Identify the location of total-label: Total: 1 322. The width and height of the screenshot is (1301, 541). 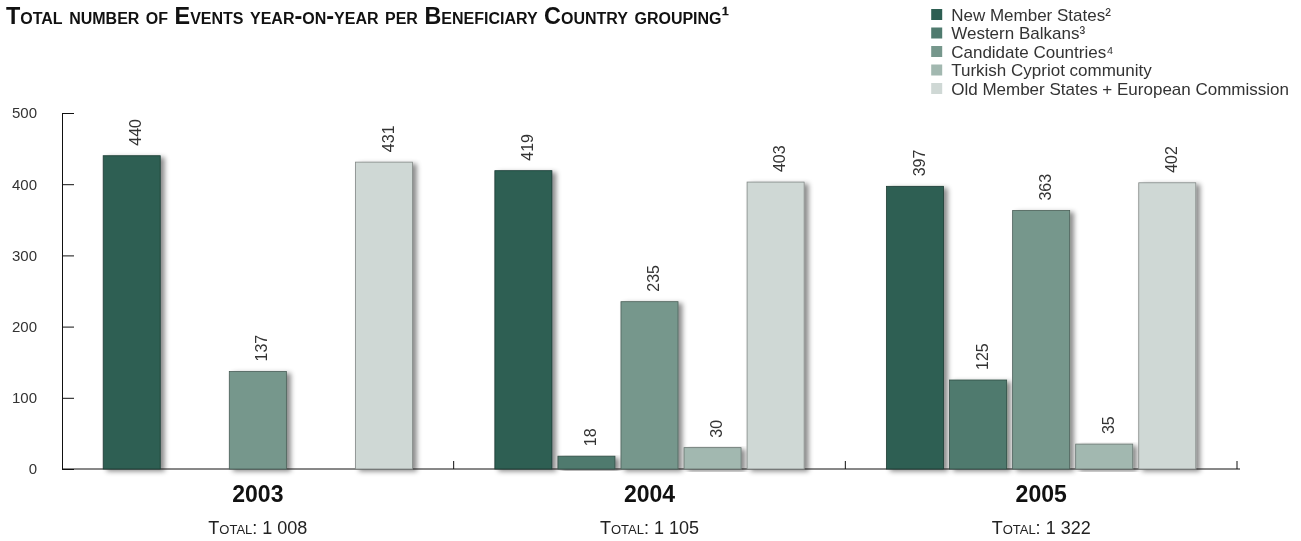
(1041, 528).